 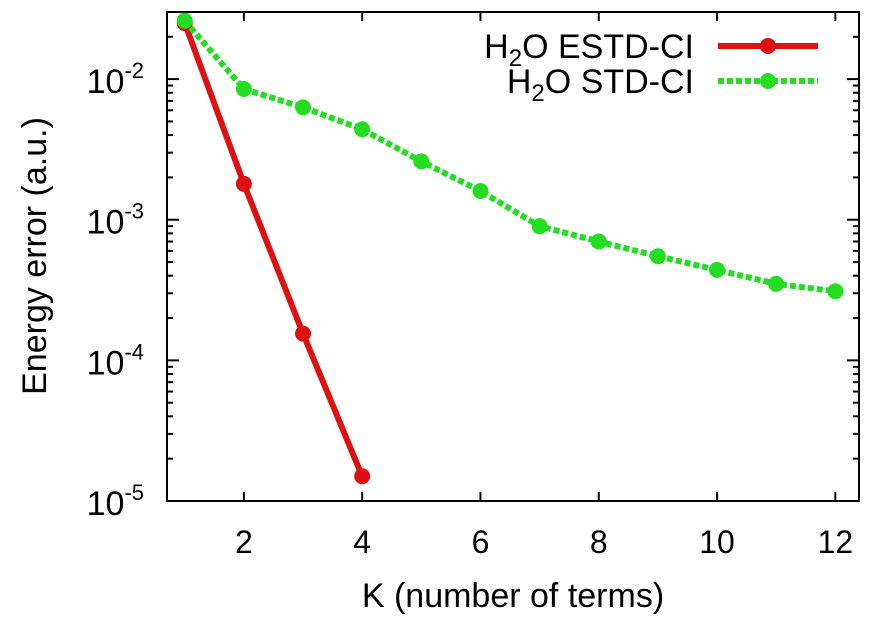 What do you see at coordinates (836, 542) in the screenshot?
I see `x-tick-label: 12` at bounding box center [836, 542].